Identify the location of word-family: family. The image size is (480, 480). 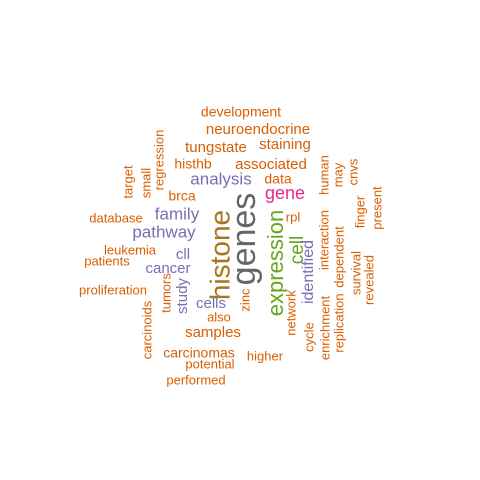
(177, 213).